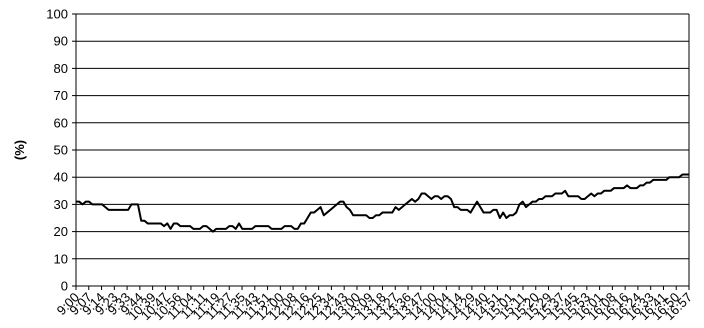  What do you see at coordinates (61, 258) in the screenshot?
I see `y-tick-label: 10` at bounding box center [61, 258].